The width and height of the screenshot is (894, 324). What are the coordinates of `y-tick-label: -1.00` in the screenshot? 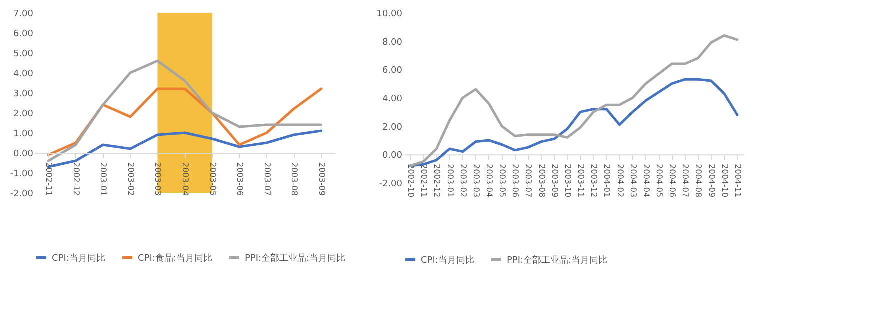 It's located at (22, 175).